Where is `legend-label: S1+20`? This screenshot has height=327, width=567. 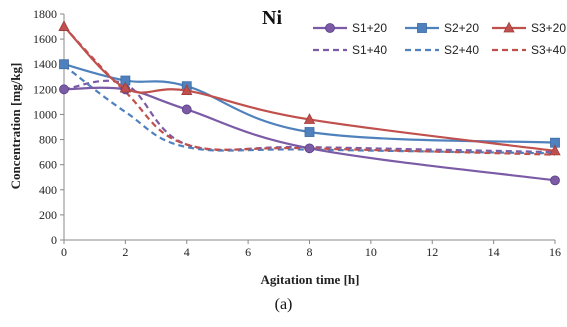 legend-label: S1+20 is located at coordinates (369, 28).